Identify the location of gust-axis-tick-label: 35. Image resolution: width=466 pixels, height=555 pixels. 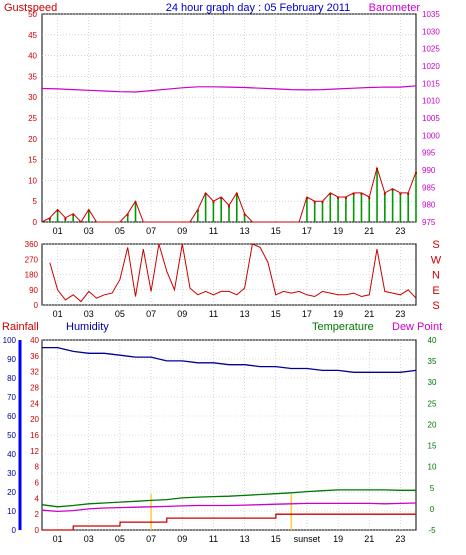
(32, 76).